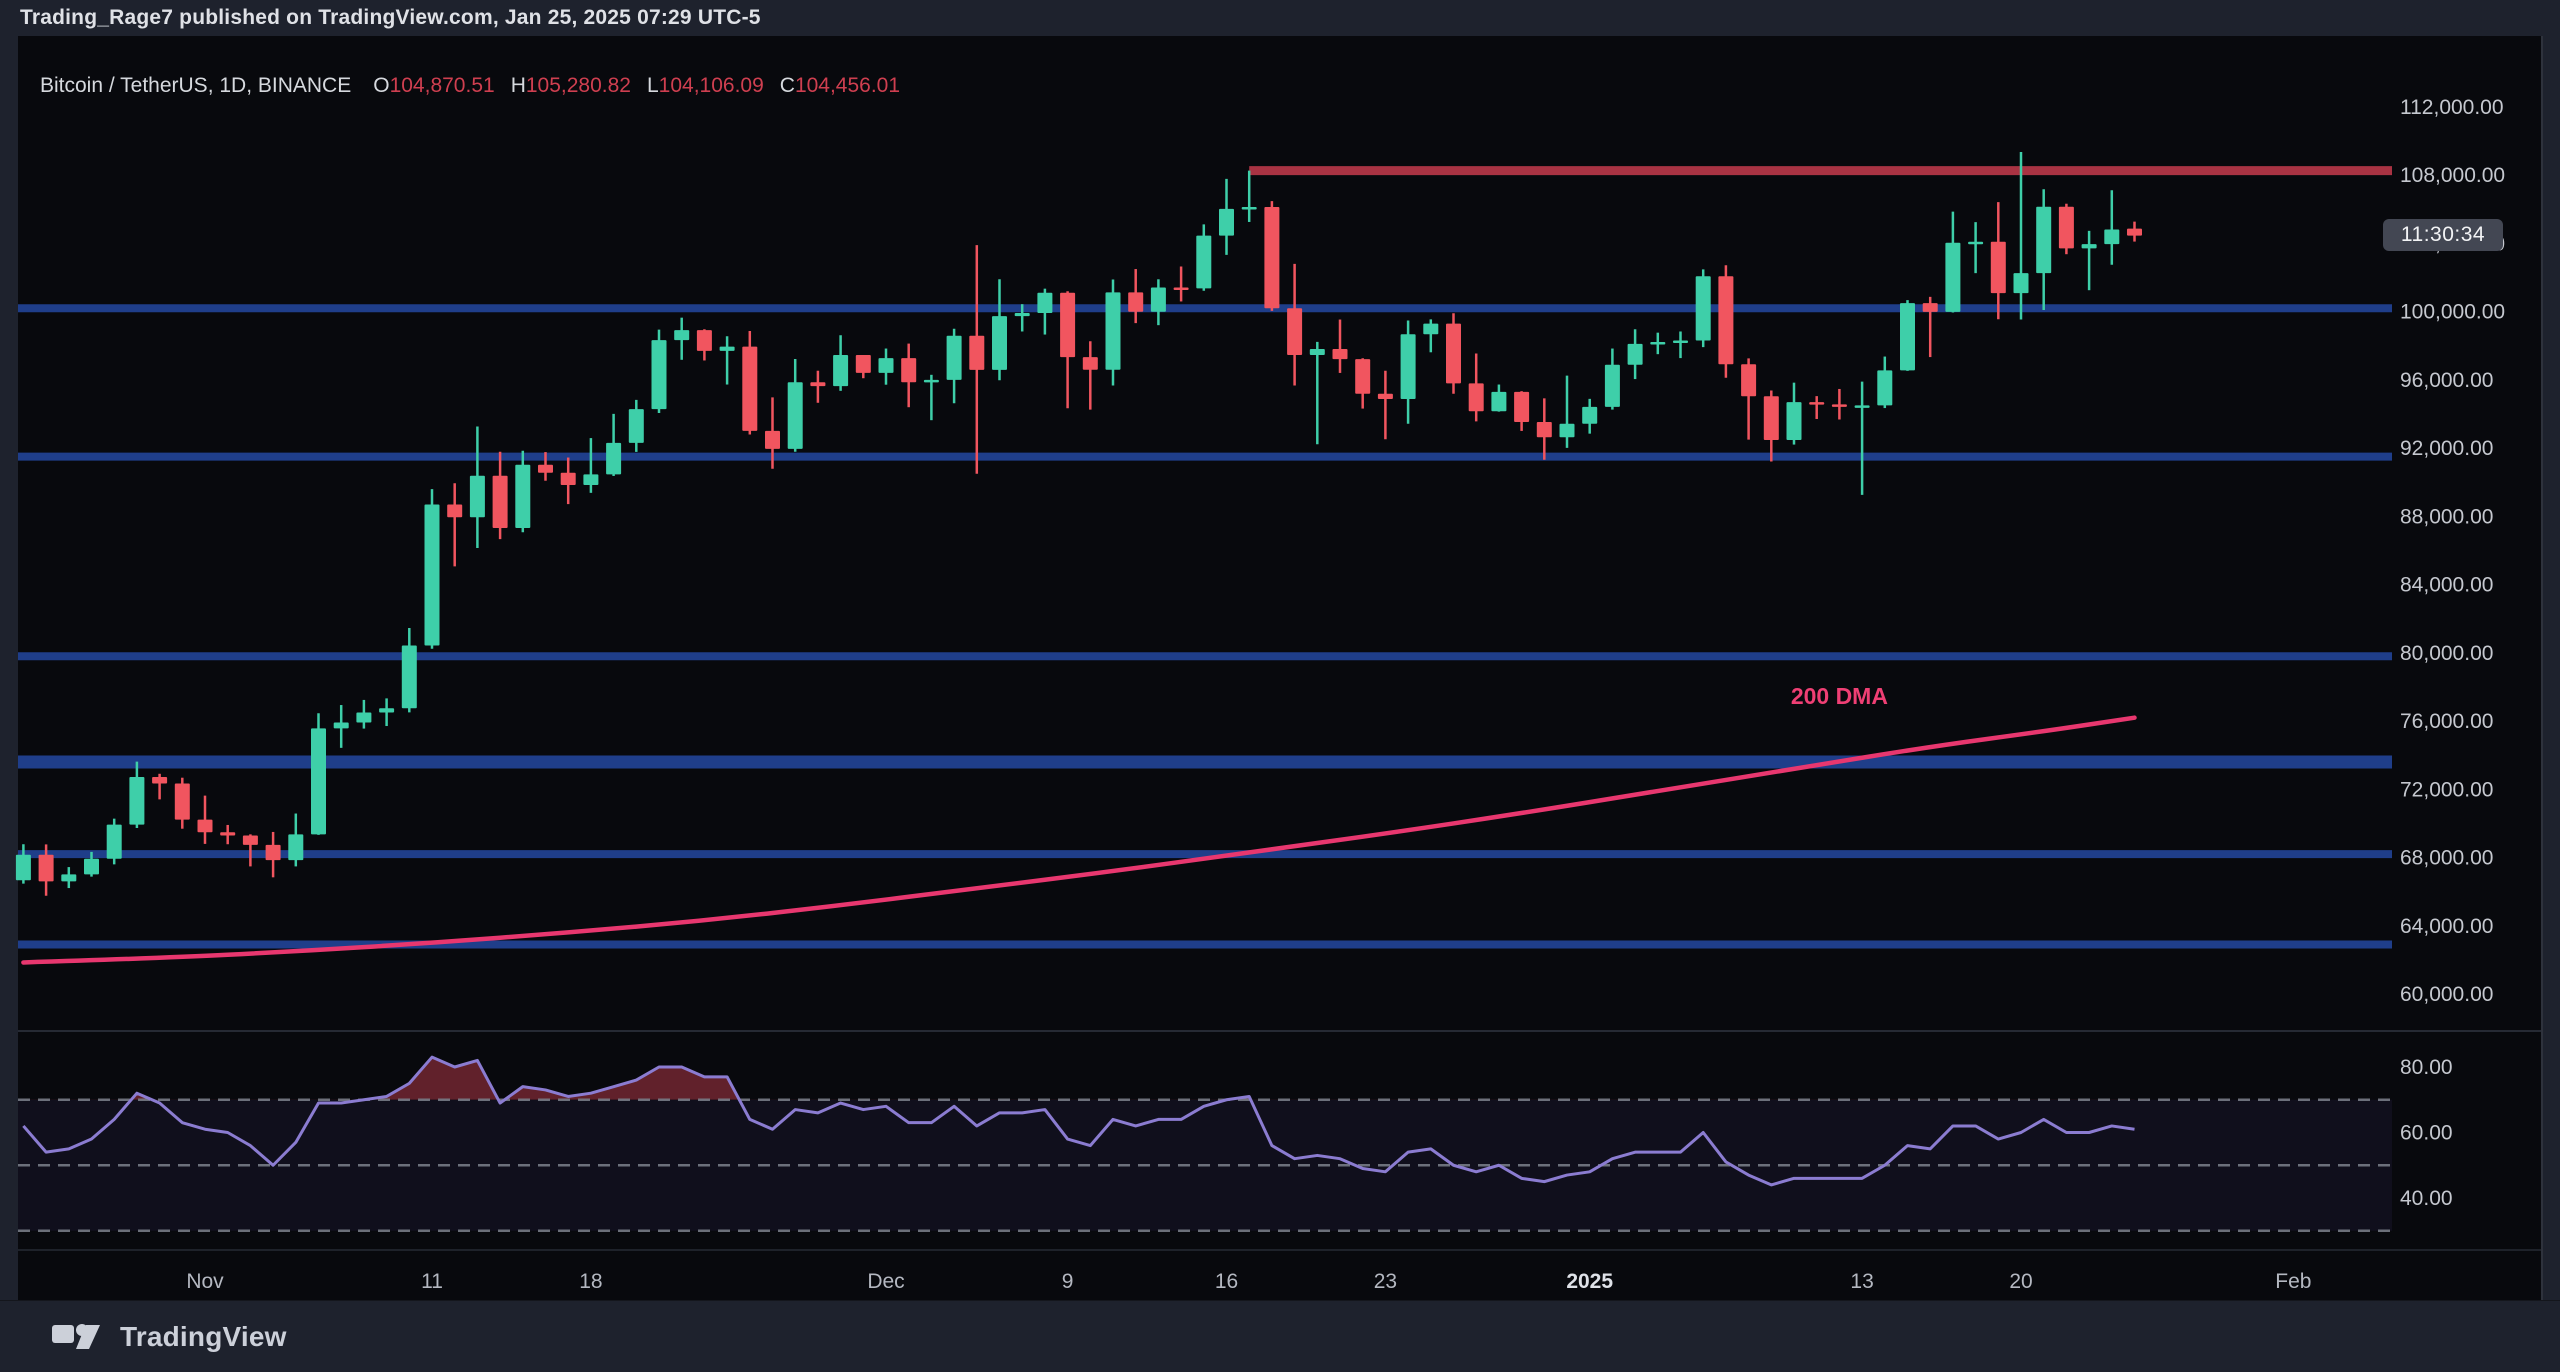  What do you see at coordinates (2446, 858) in the screenshot?
I see `price-axis-label: 68,000.00` at bounding box center [2446, 858].